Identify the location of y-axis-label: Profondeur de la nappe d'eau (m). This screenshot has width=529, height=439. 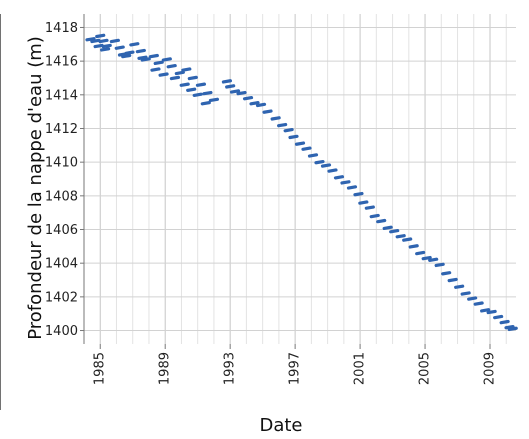
(35, 188).